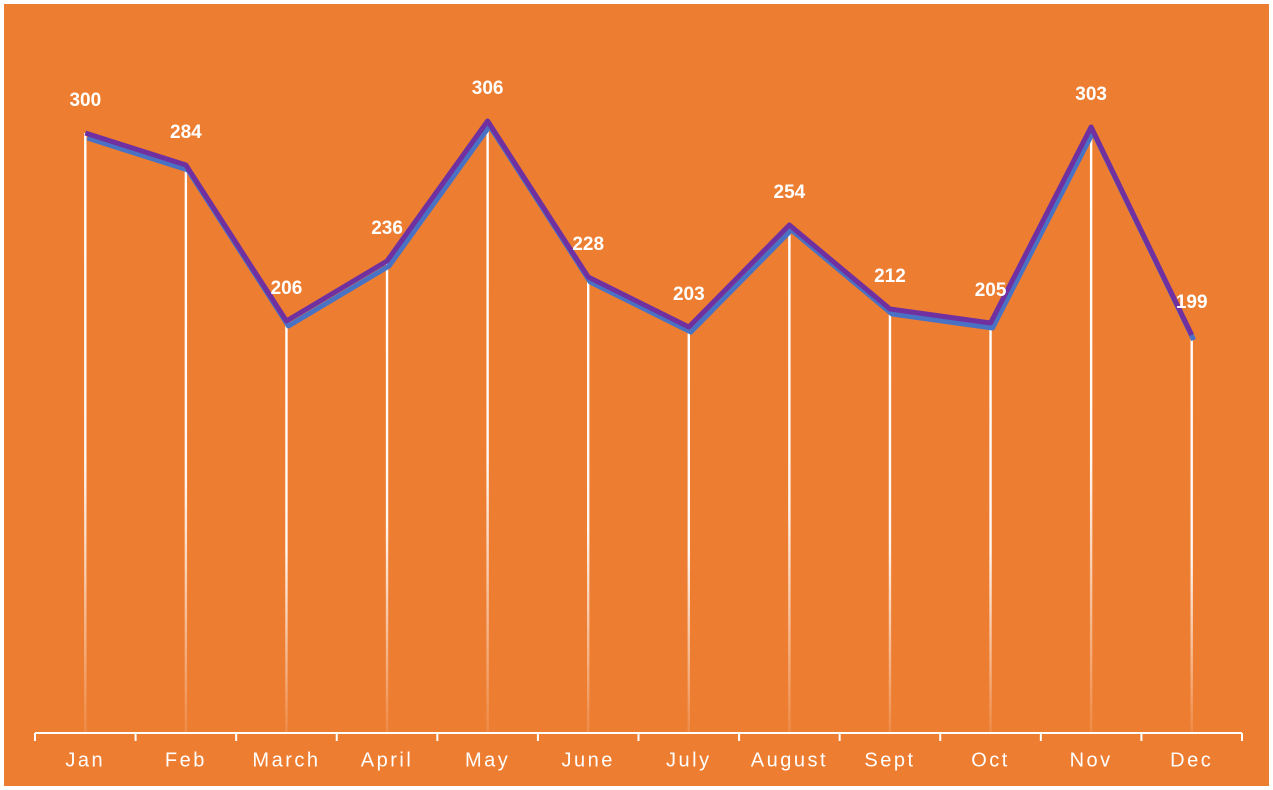 The width and height of the screenshot is (1273, 790). What do you see at coordinates (85, 760) in the screenshot?
I see `x-tick-label: Jan` at bounding box center [85, 760].